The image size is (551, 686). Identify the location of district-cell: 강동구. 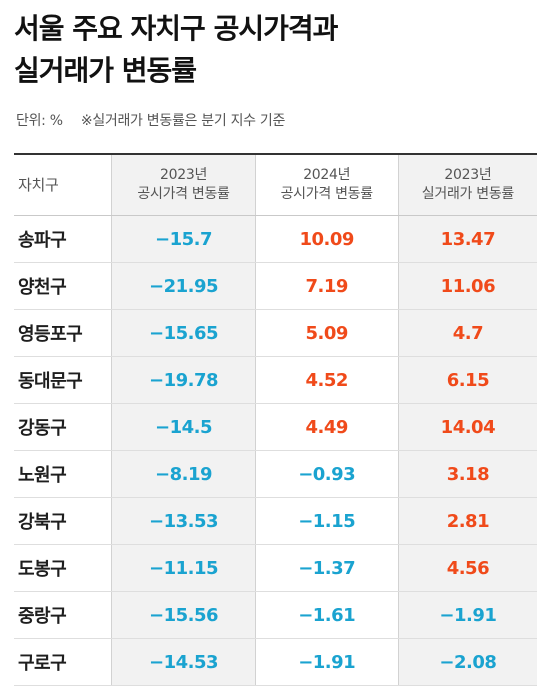
(42, 428).